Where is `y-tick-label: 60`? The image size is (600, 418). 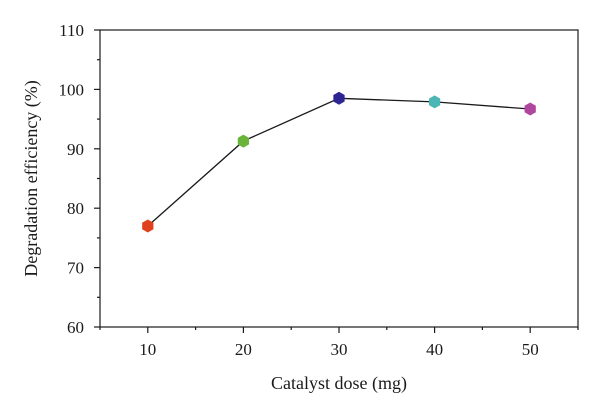
y-tick-label: 60 is located at coordinates (75, 327).